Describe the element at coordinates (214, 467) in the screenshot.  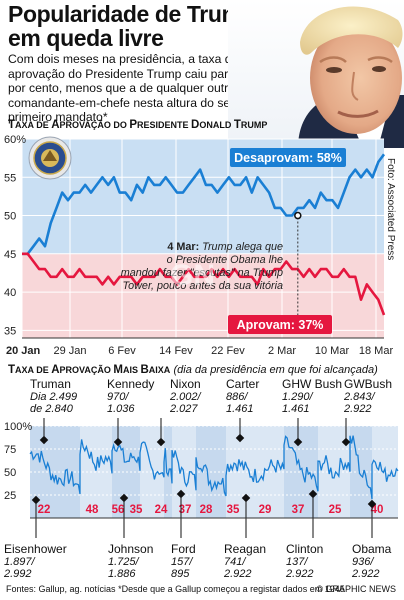
I see `approval-history-line` at that location.